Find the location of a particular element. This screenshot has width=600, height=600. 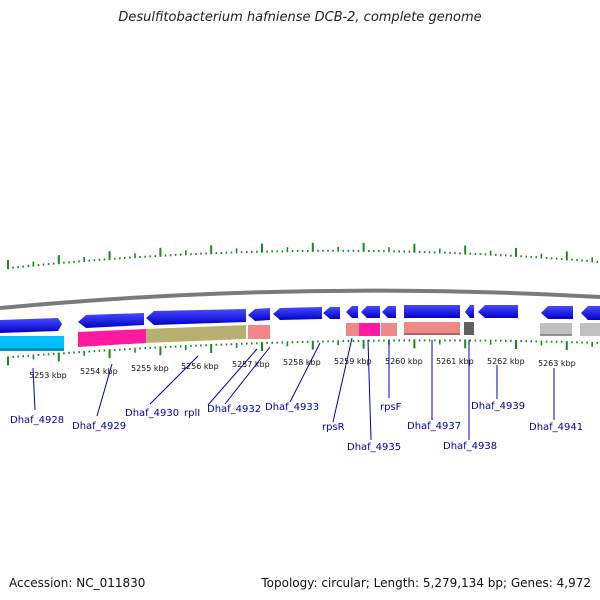

gene-label-dhaf-4938: Dhaf_4938 is located at coordinates (470, 446).